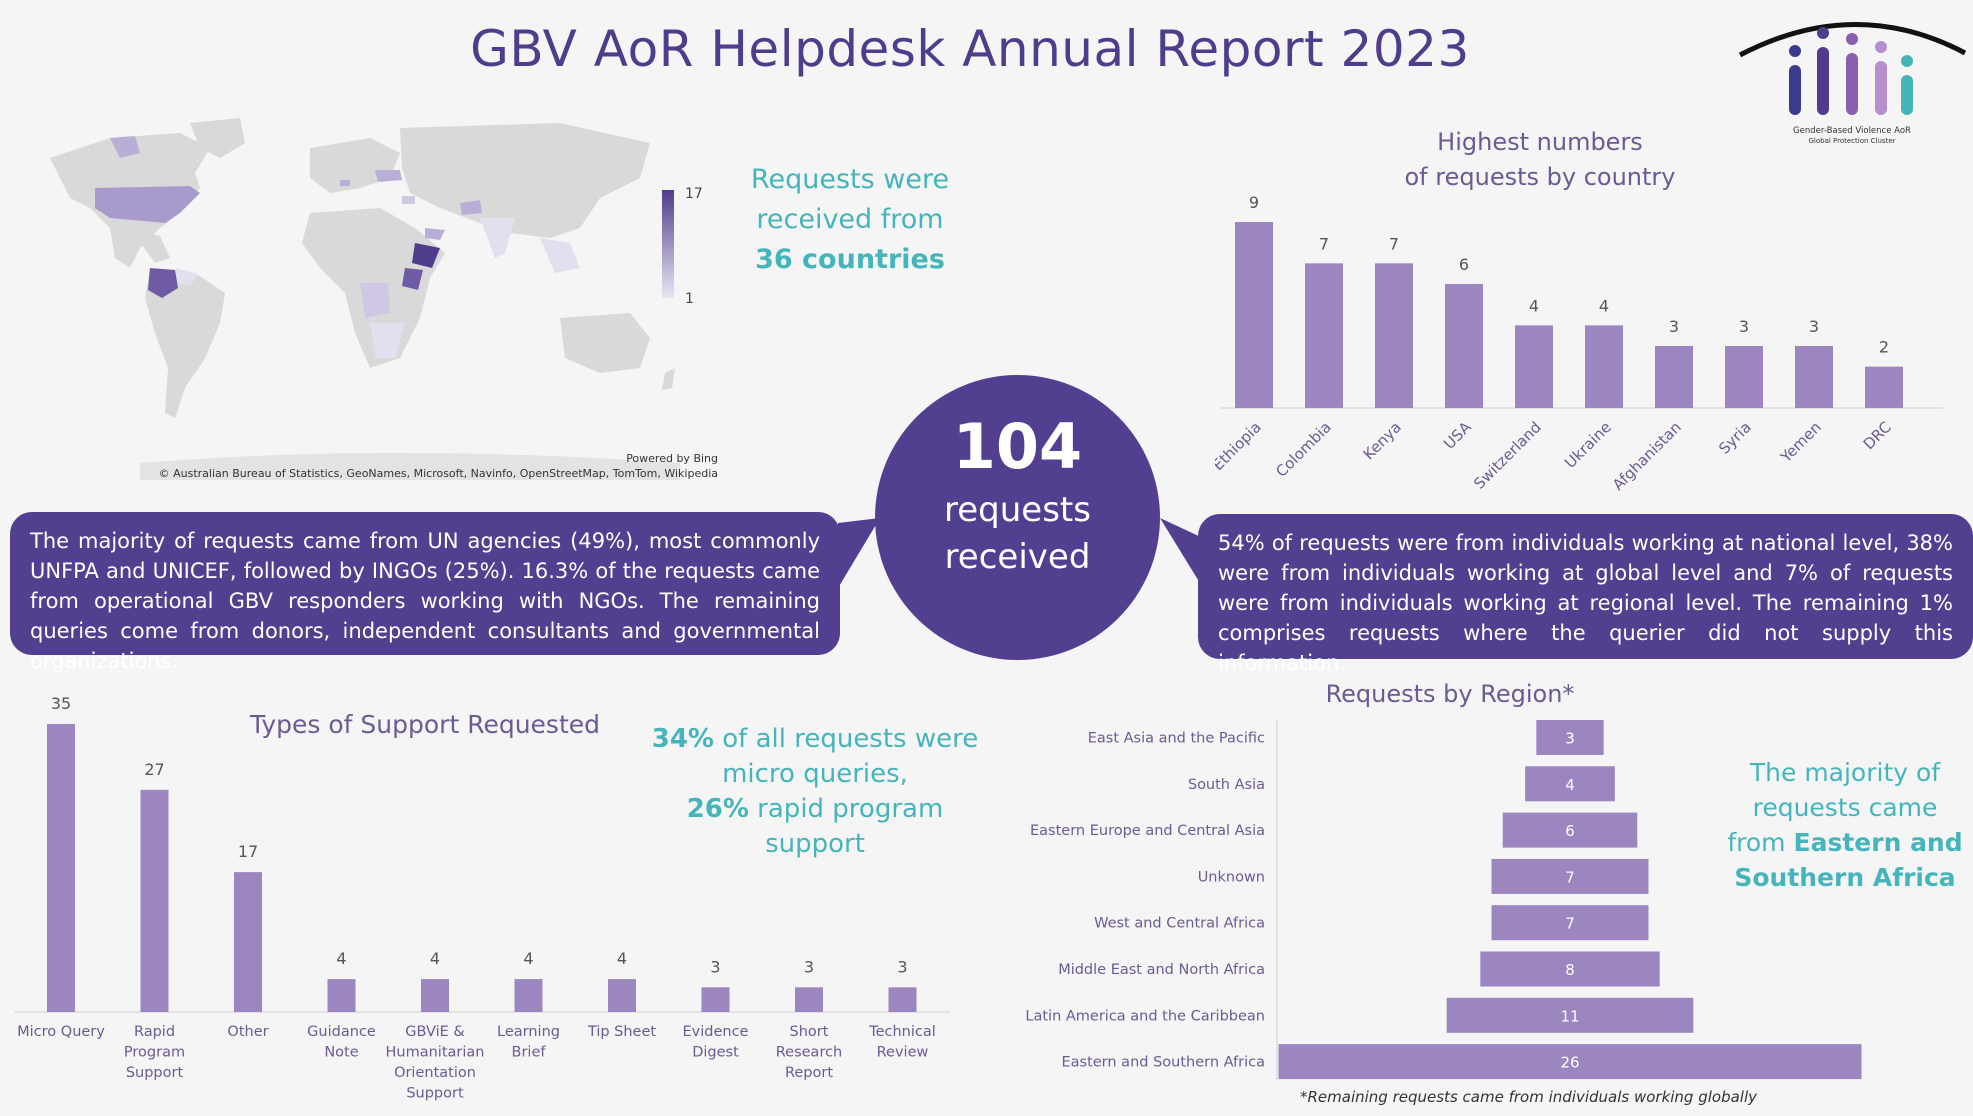  Describe the element at coordinates (434, 1032) in the screenshot. I see `support-tick-label: GBViE &` at that location.